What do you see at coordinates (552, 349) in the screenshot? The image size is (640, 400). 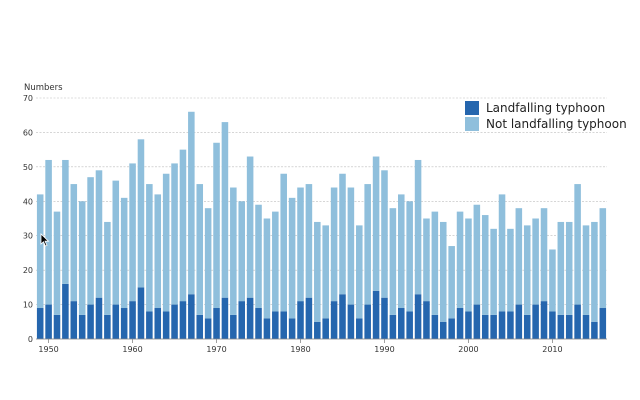 I see `x-tick-label: 2010` at bounding box center [552, 349].